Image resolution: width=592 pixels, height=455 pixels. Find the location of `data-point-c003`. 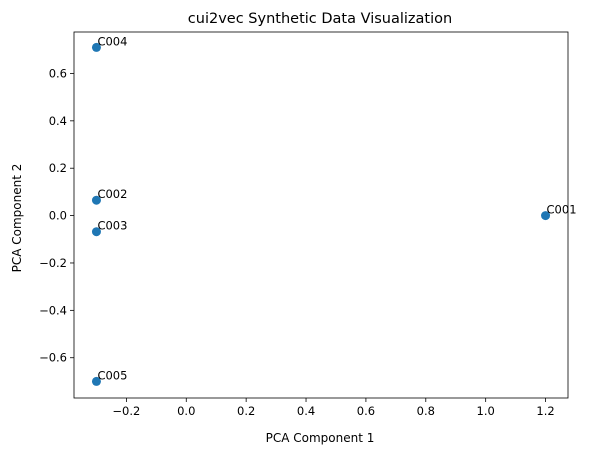

data-point-c003 is located at coordinates (96, 232).